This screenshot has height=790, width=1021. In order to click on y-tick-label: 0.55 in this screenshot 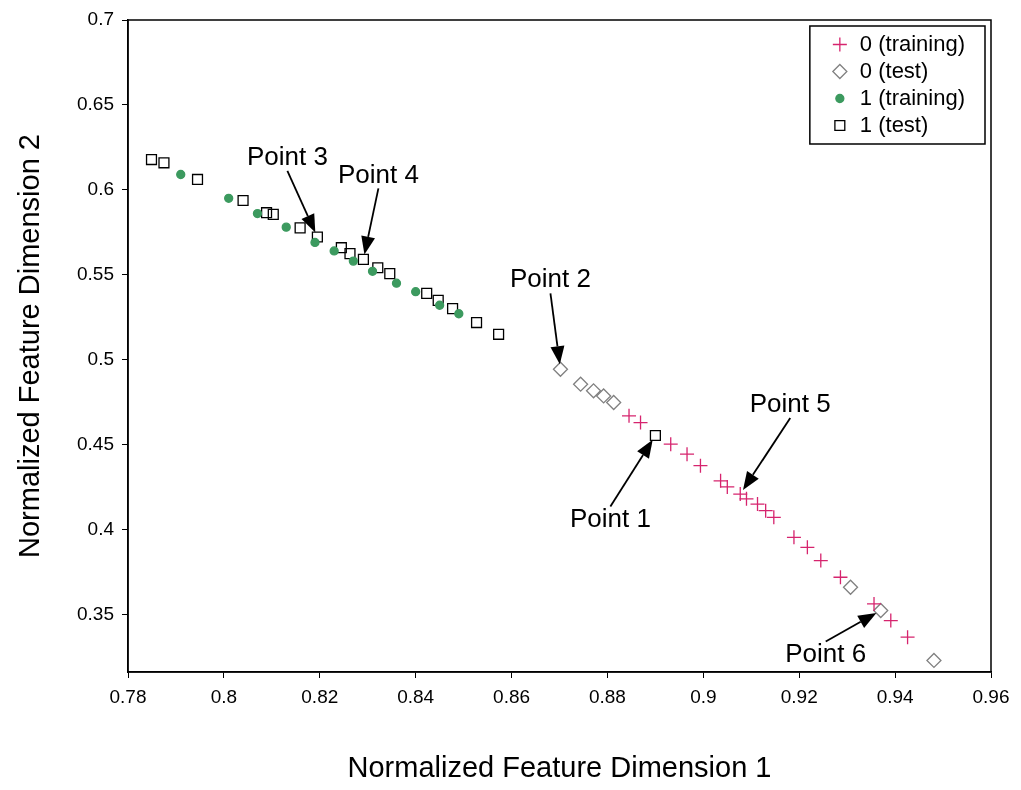, I will do `click(95, 273)`.